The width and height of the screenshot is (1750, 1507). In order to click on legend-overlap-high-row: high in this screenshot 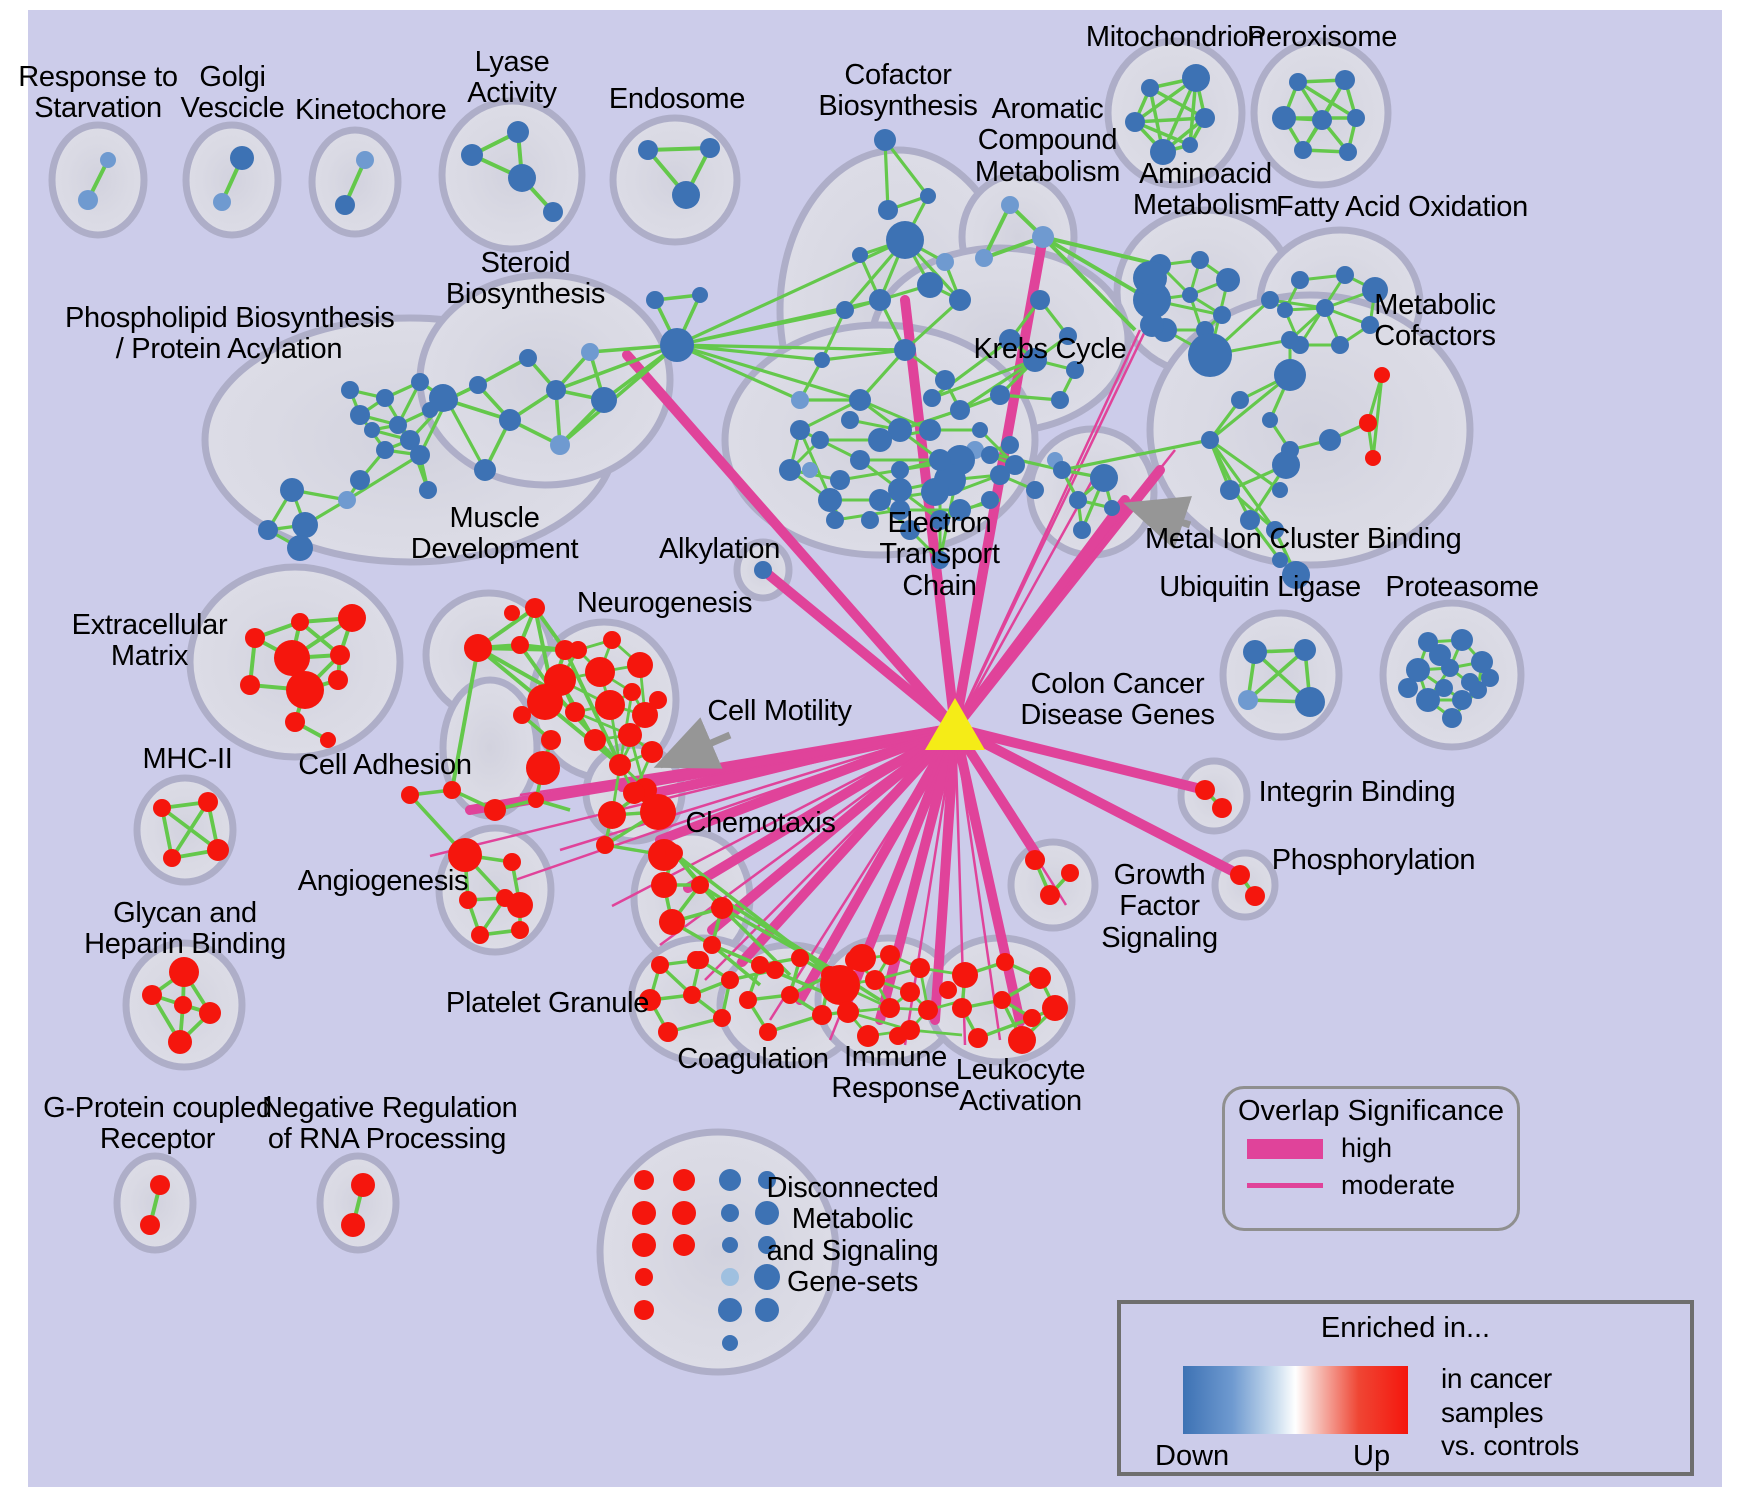, I will do `click(1371, 1148)`.